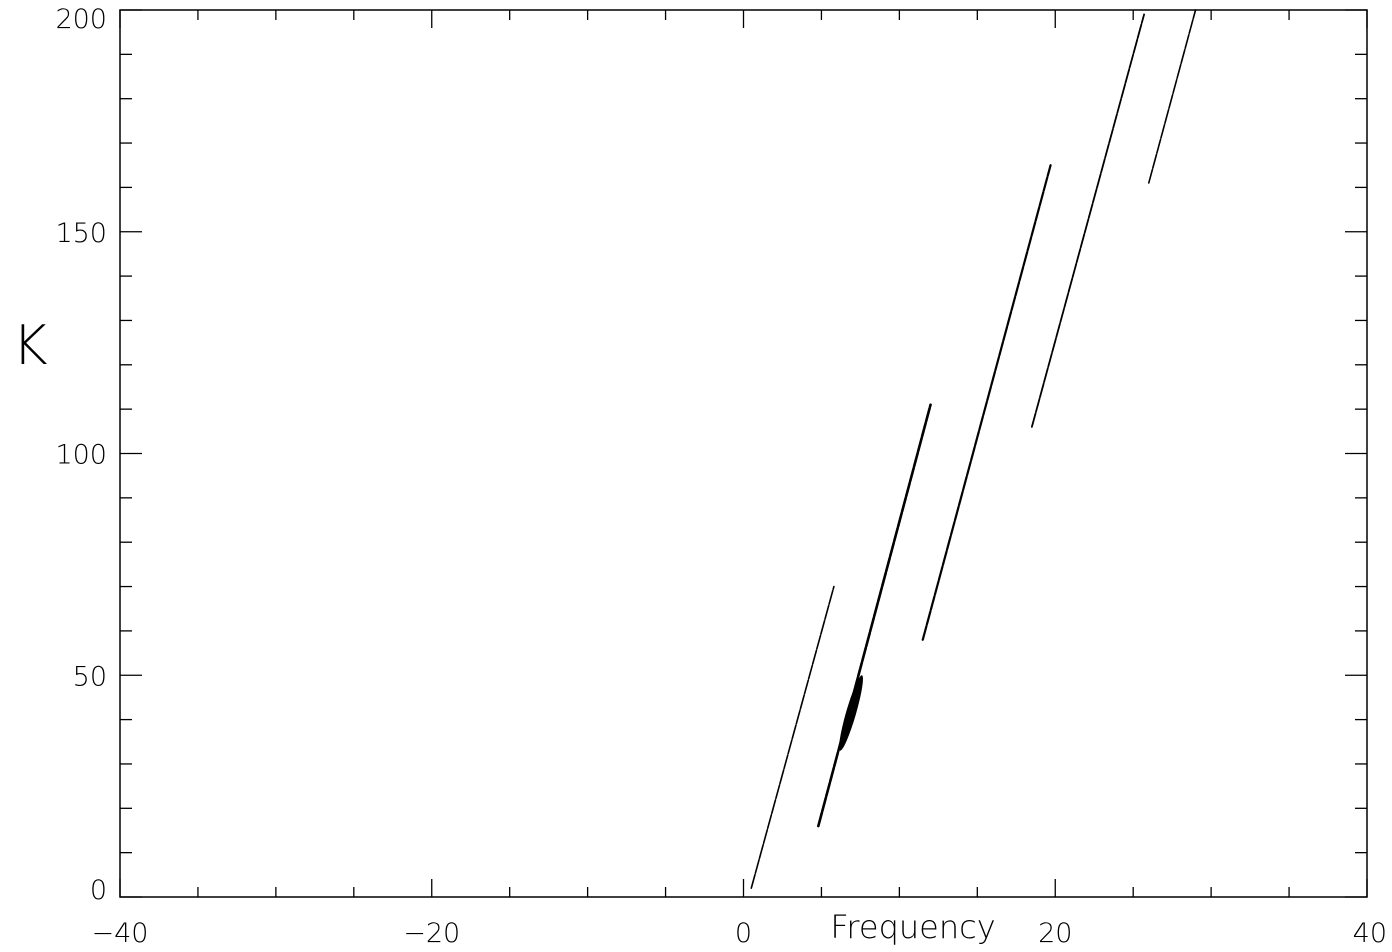 This screenshot has height=952, width=1392. Describe the element at coordinates (90, 676) in the screenshot. I see `y-tick-label: 50` at that location.